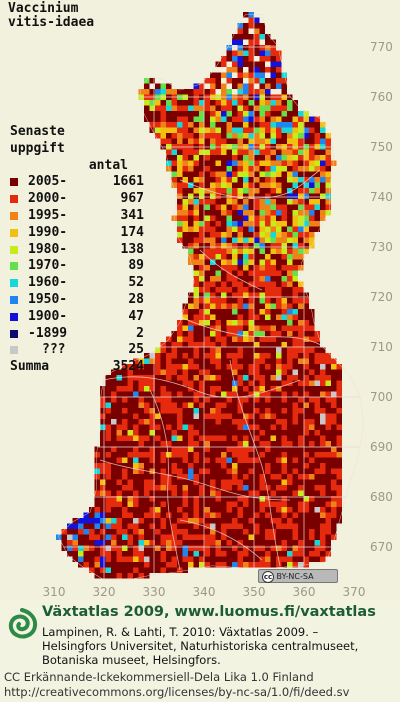 The image size is (400, 702). Describe the element at coordinates (381, 447) in the screenshot. I see `y-tick-label: 690` at that location.